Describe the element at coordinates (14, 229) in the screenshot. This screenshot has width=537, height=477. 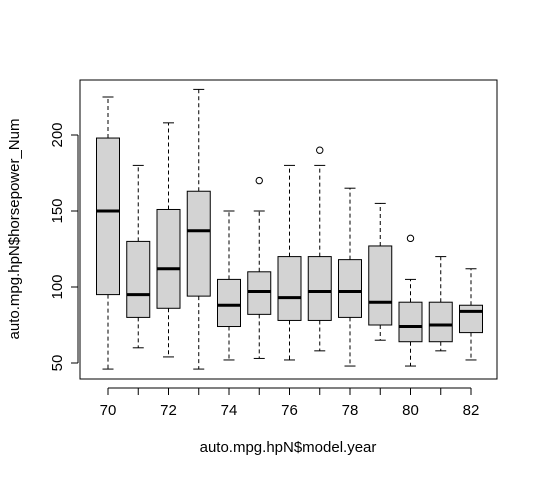
I see `y-axis-label: auto.mpg.hpN$horsepower_Num` at that location.